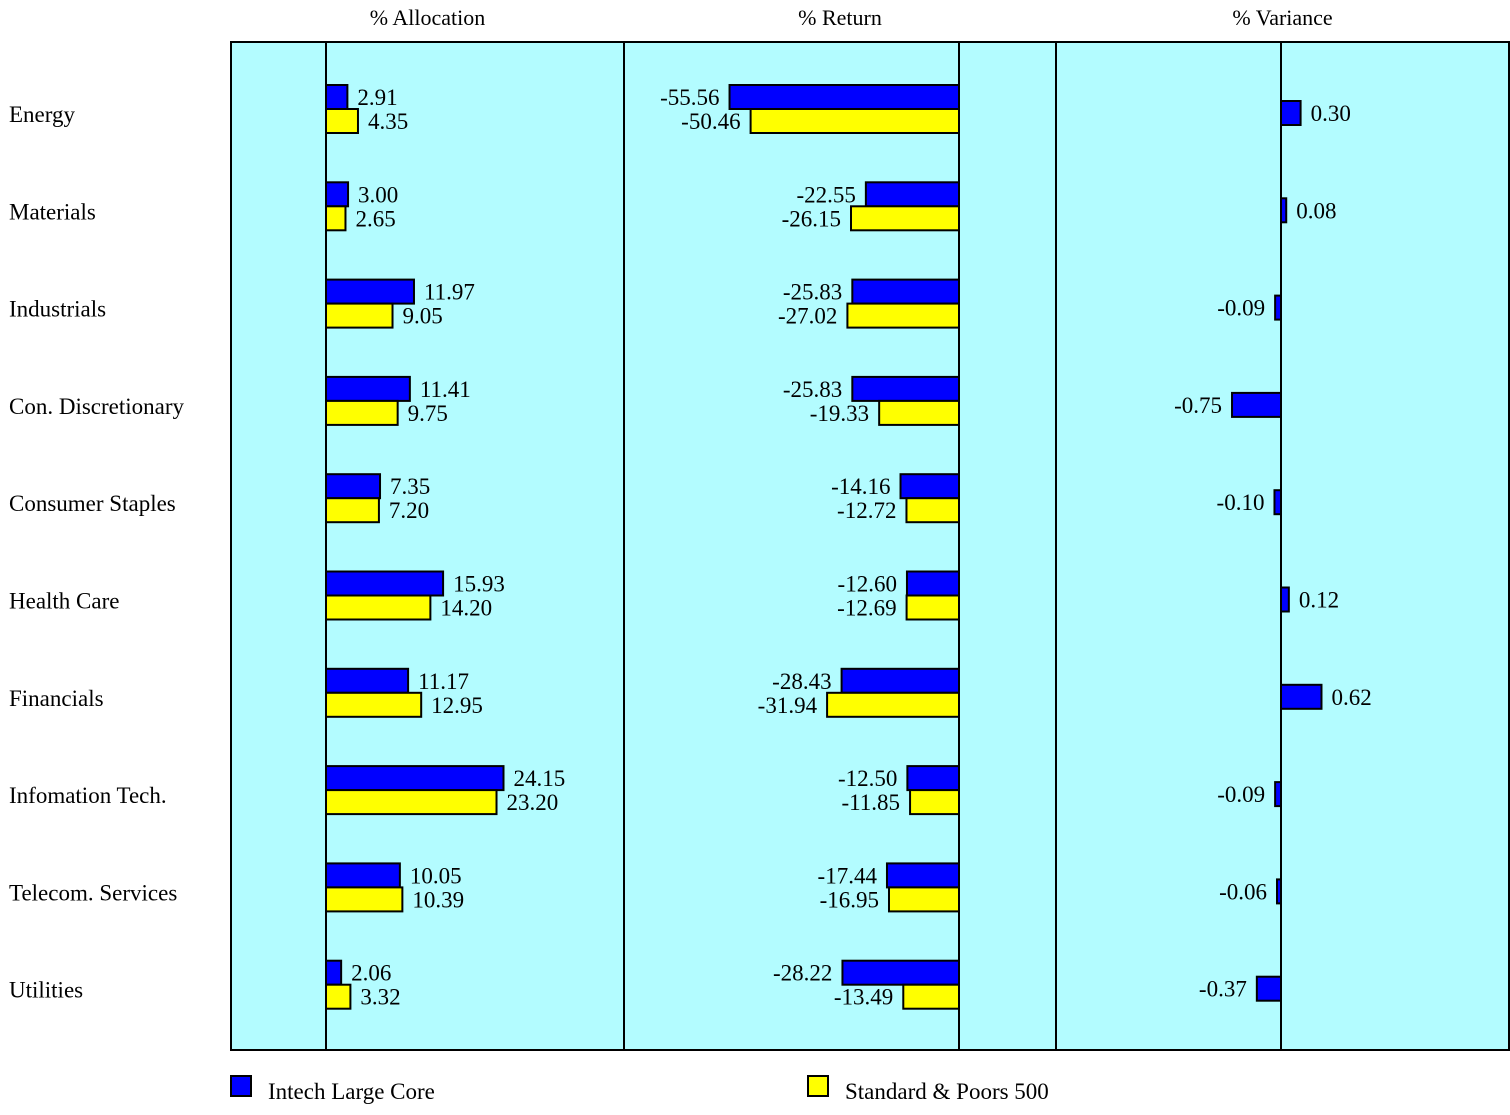  What do you see at coordinates (870, 802) in the screenshot?
I see `data-label: -11.85` at bounding box center [870, 802].